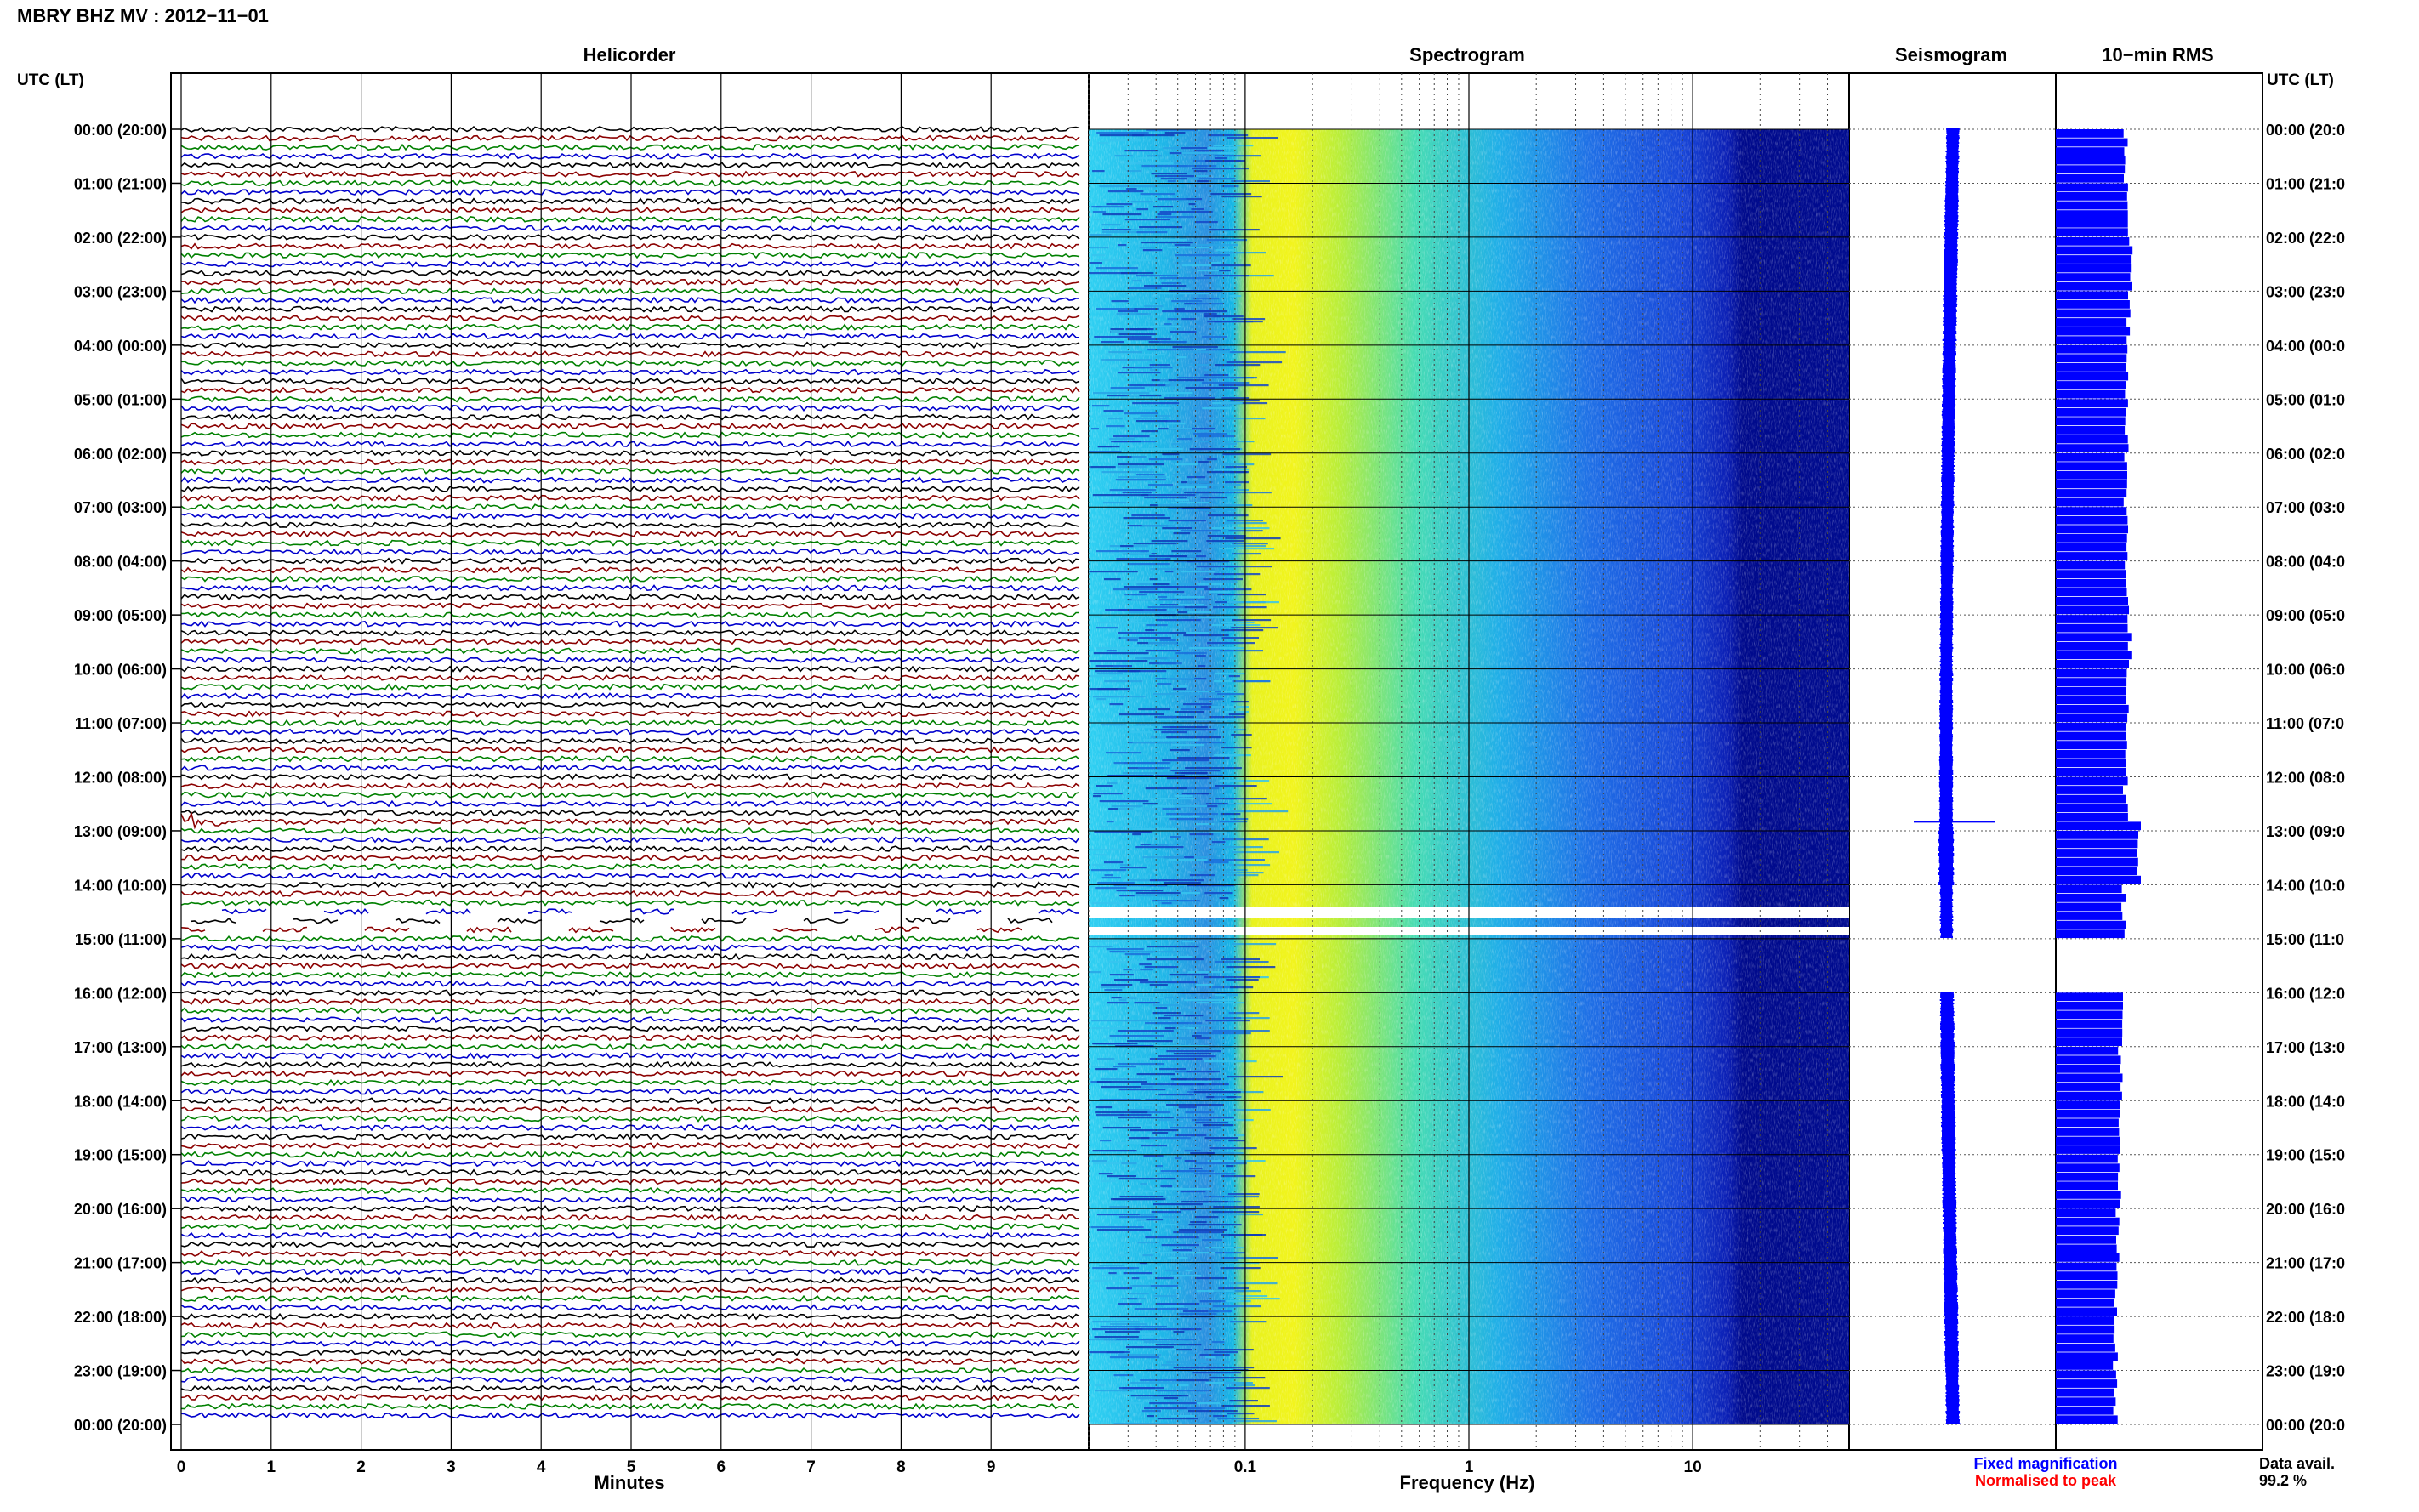 This screenshot has width=2419, height=1512. Describe the element at coordinates (120, 1425) in the screenshot. I see `left-time-tick: 00:00 (20:00)` at that location.